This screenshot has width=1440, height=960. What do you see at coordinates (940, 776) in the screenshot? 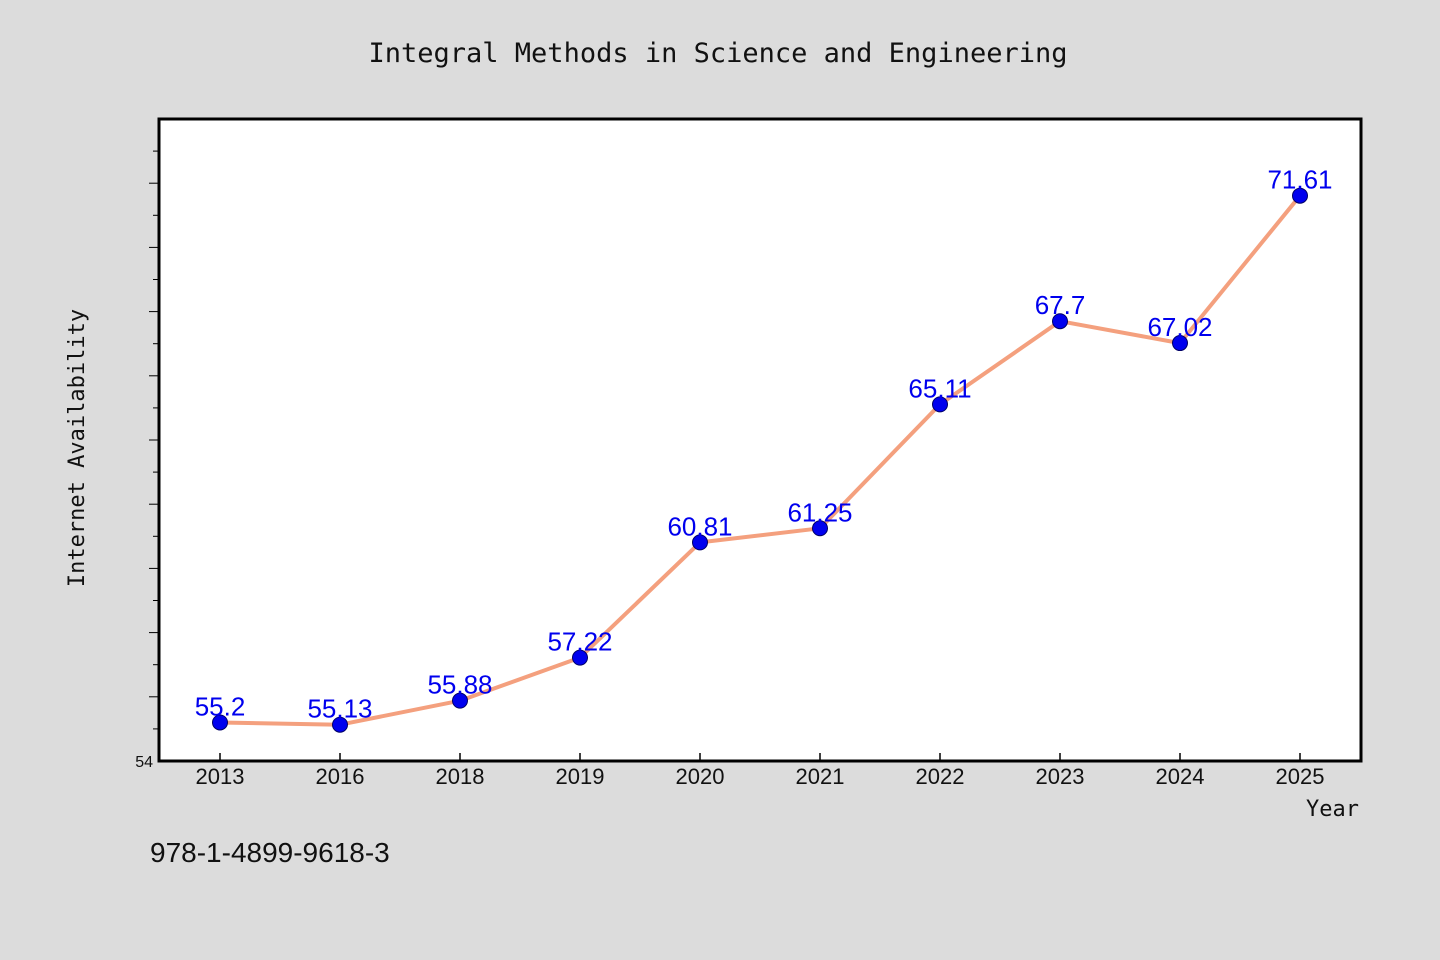
I see `x-tick-label: 2022` at bounding box center [940, 776].